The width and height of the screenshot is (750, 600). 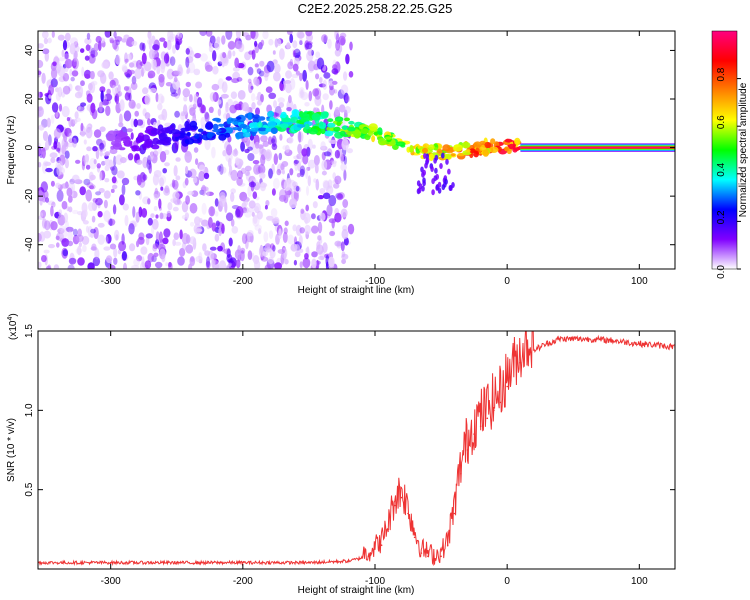 What do you see at coordinates (724, 150) in the screenshot?
I see `colorbar-gradient` at bounding box center [724, 150].